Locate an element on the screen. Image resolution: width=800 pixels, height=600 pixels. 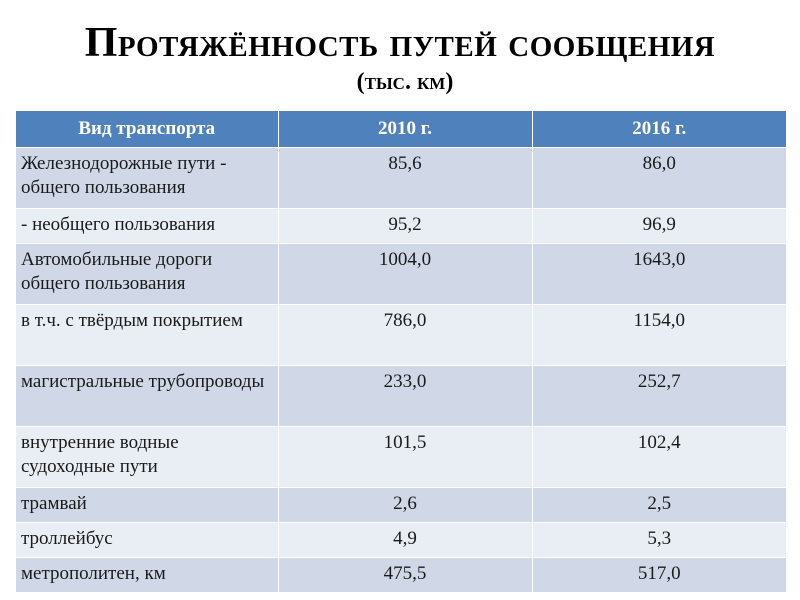
row-label: магистральные трубопроводы is located at coordinates (147, 396).